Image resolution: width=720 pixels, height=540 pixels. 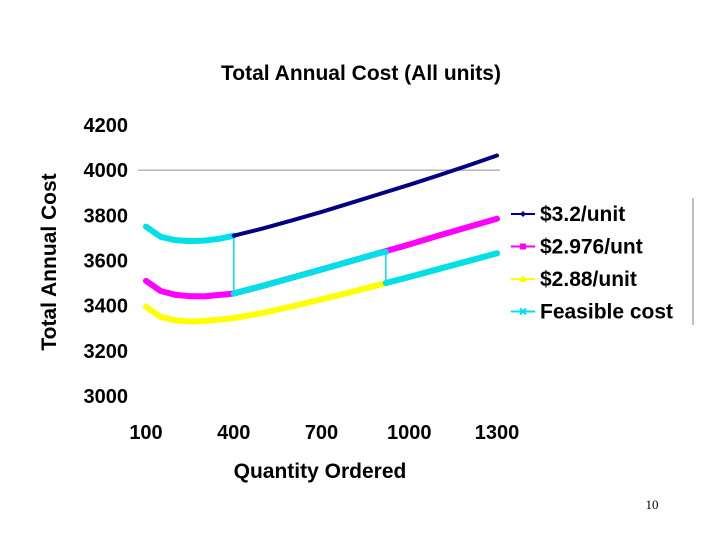 What do you see at coordinates (106, 352) in the screenshot?
I see `y-tick-label: 3200` at bounding box center [106, 352].